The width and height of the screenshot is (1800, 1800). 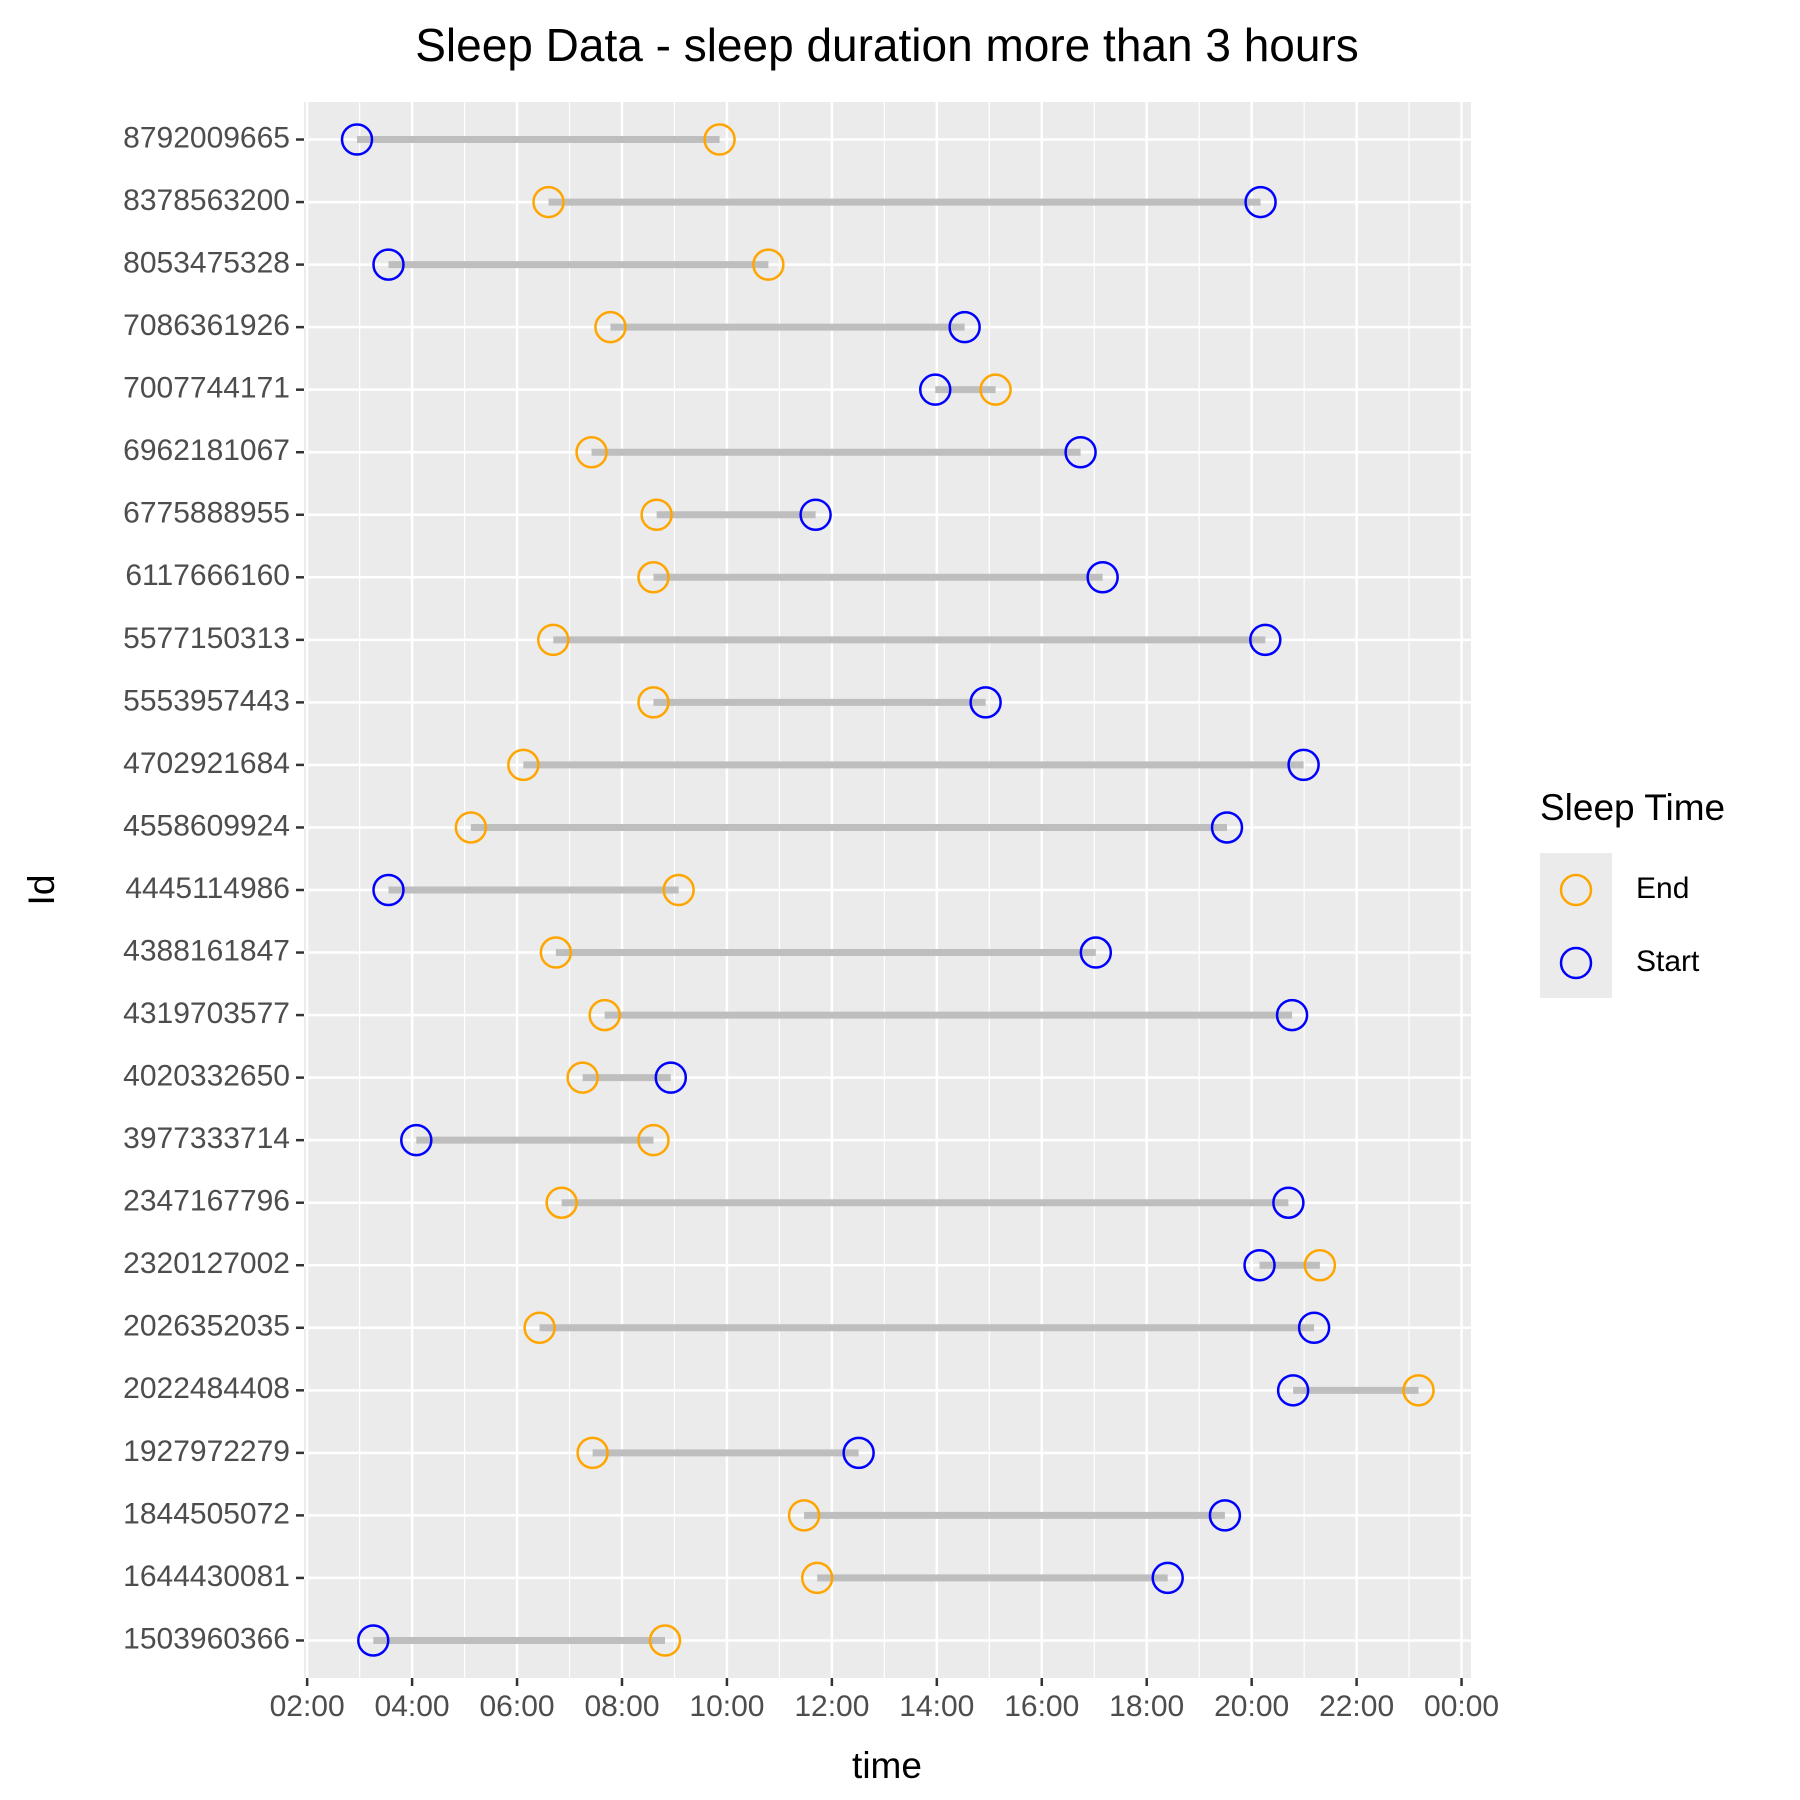 What do you see at coordinates (206, 638) in the screenshot?
I see `y-tick-label: 5577150313` at bounding box center [206, 638].